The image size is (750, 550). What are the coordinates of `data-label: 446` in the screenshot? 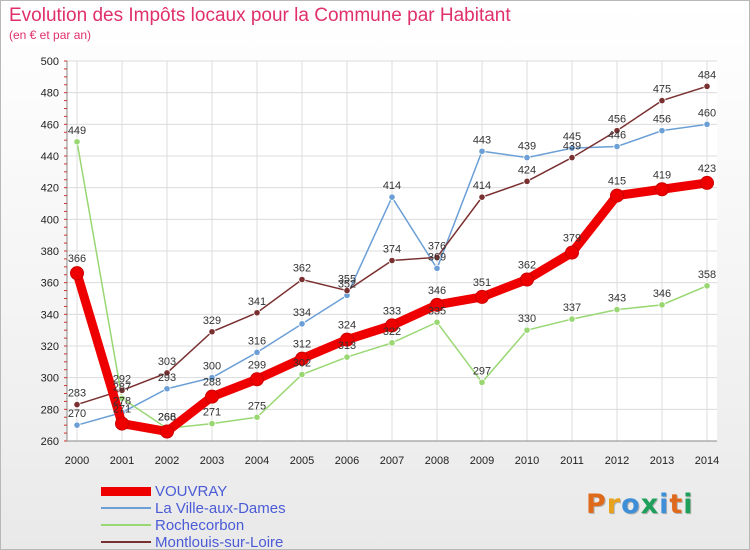 It's located at (617, 136).